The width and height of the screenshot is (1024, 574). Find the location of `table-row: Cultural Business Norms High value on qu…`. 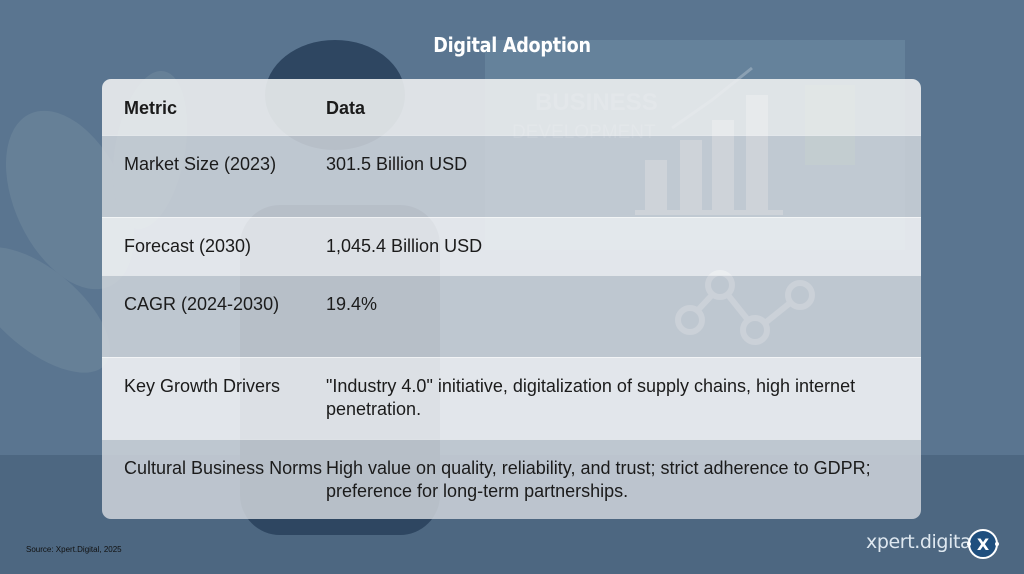

table-row: Cultural Business Norms High value on qu… is located at coordinates (511, 478).